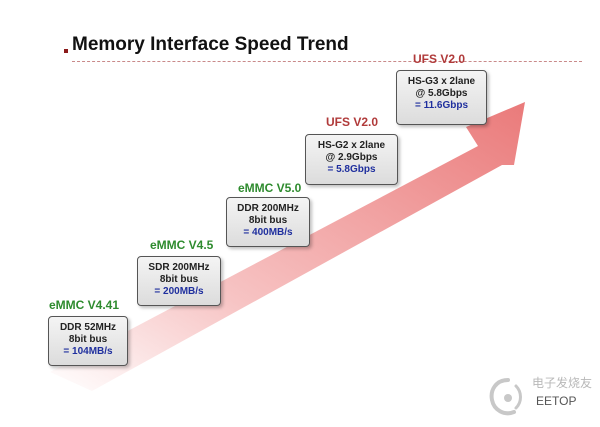 This screenshot has height=427, width=600. Describe the element at coordinates (505, 397) in the screenshot. I see `watermark-logo-icon` at that location.